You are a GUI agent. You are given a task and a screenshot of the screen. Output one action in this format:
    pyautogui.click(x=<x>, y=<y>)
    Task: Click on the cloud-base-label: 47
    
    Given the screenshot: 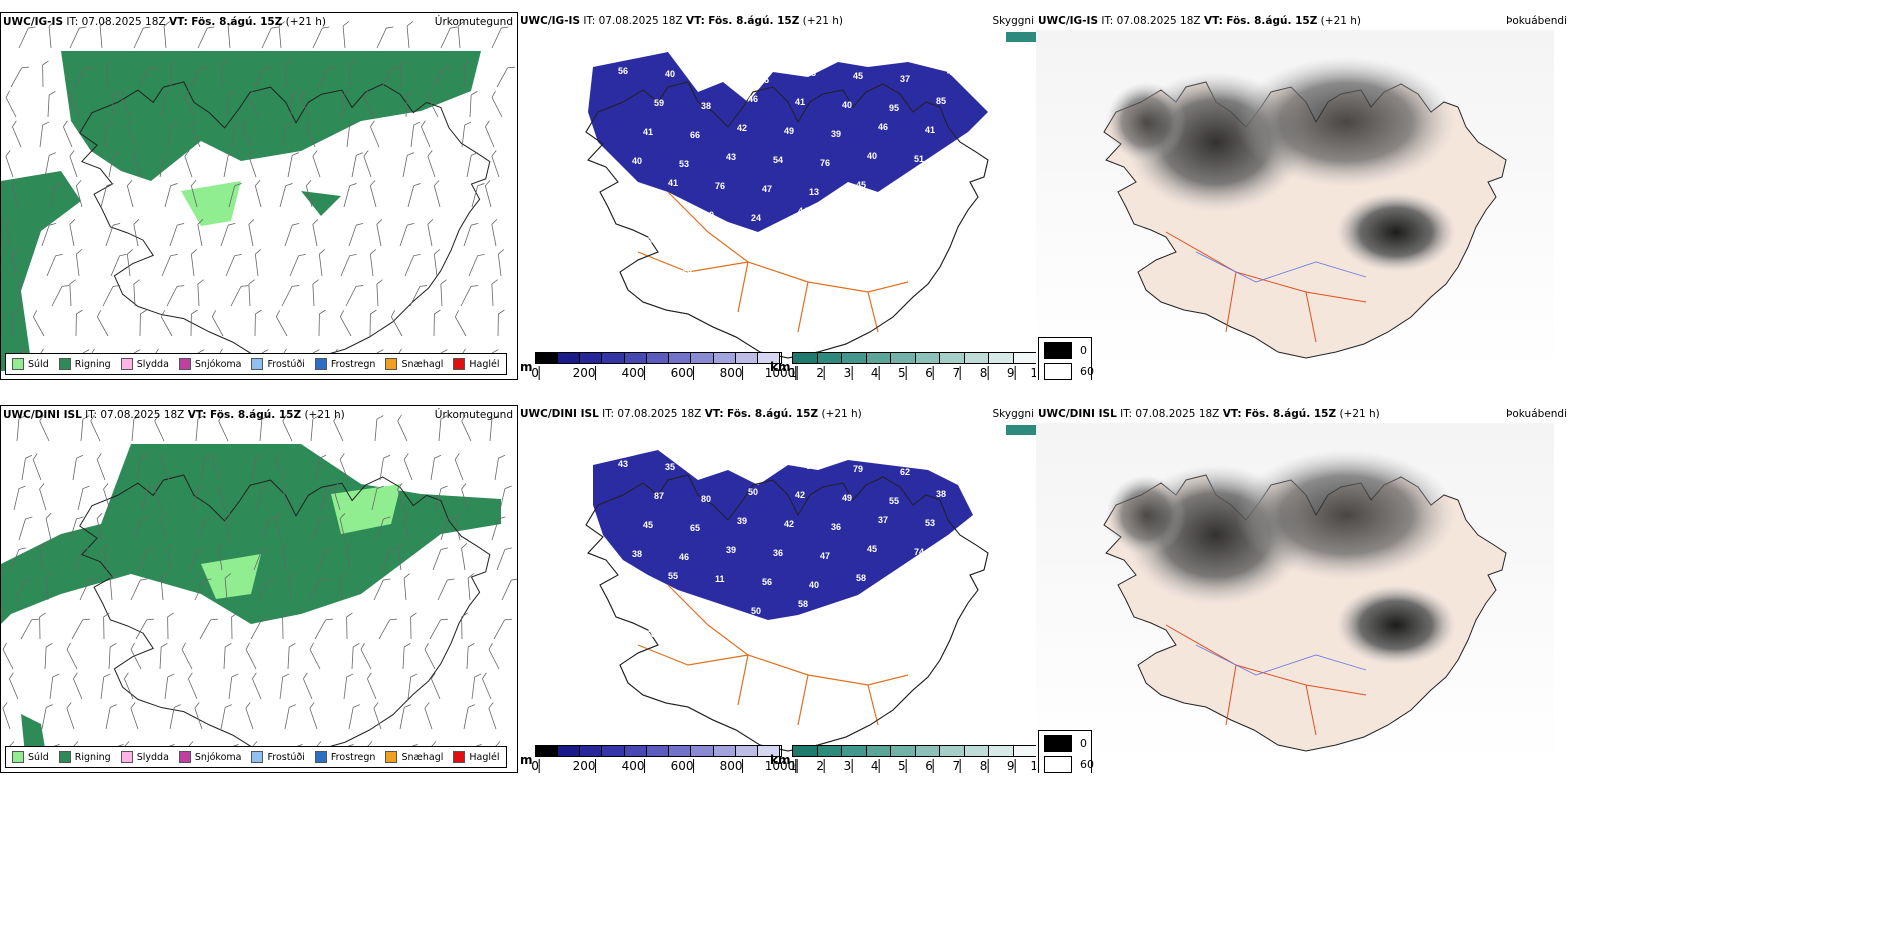 What is the action you would take?
    pyautogui.click(x=767, y=189)
    